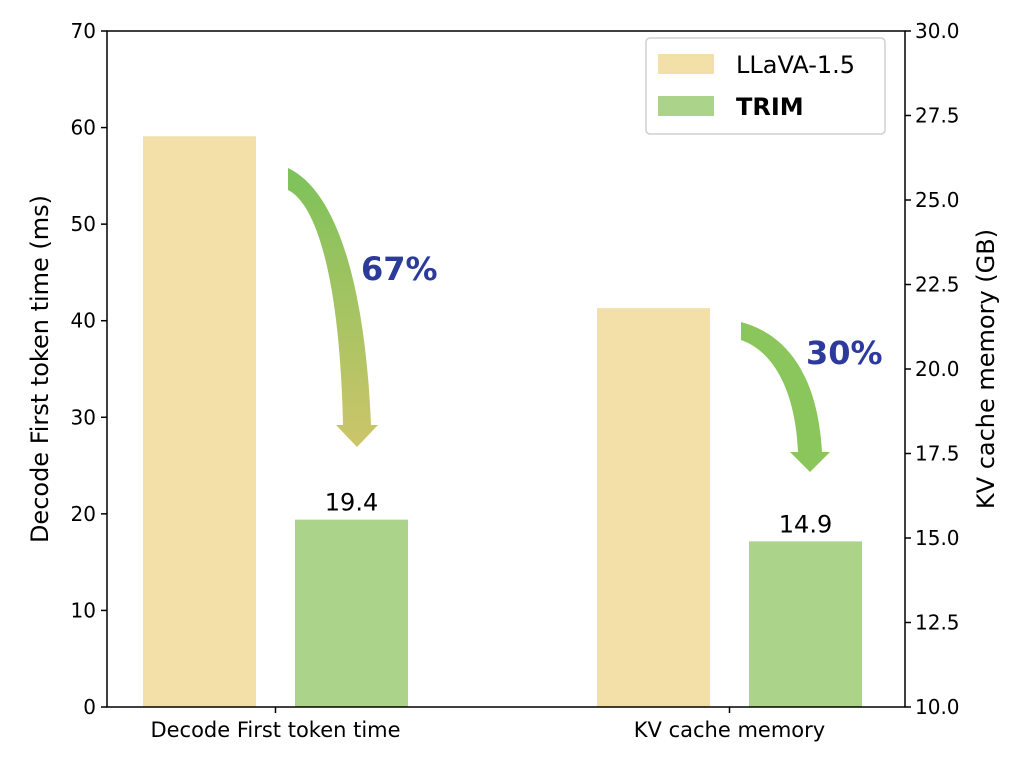  Describe the element at coordinates (399, 269) in the screenshot. I see `reduction-percent-0: 67%` at that location.